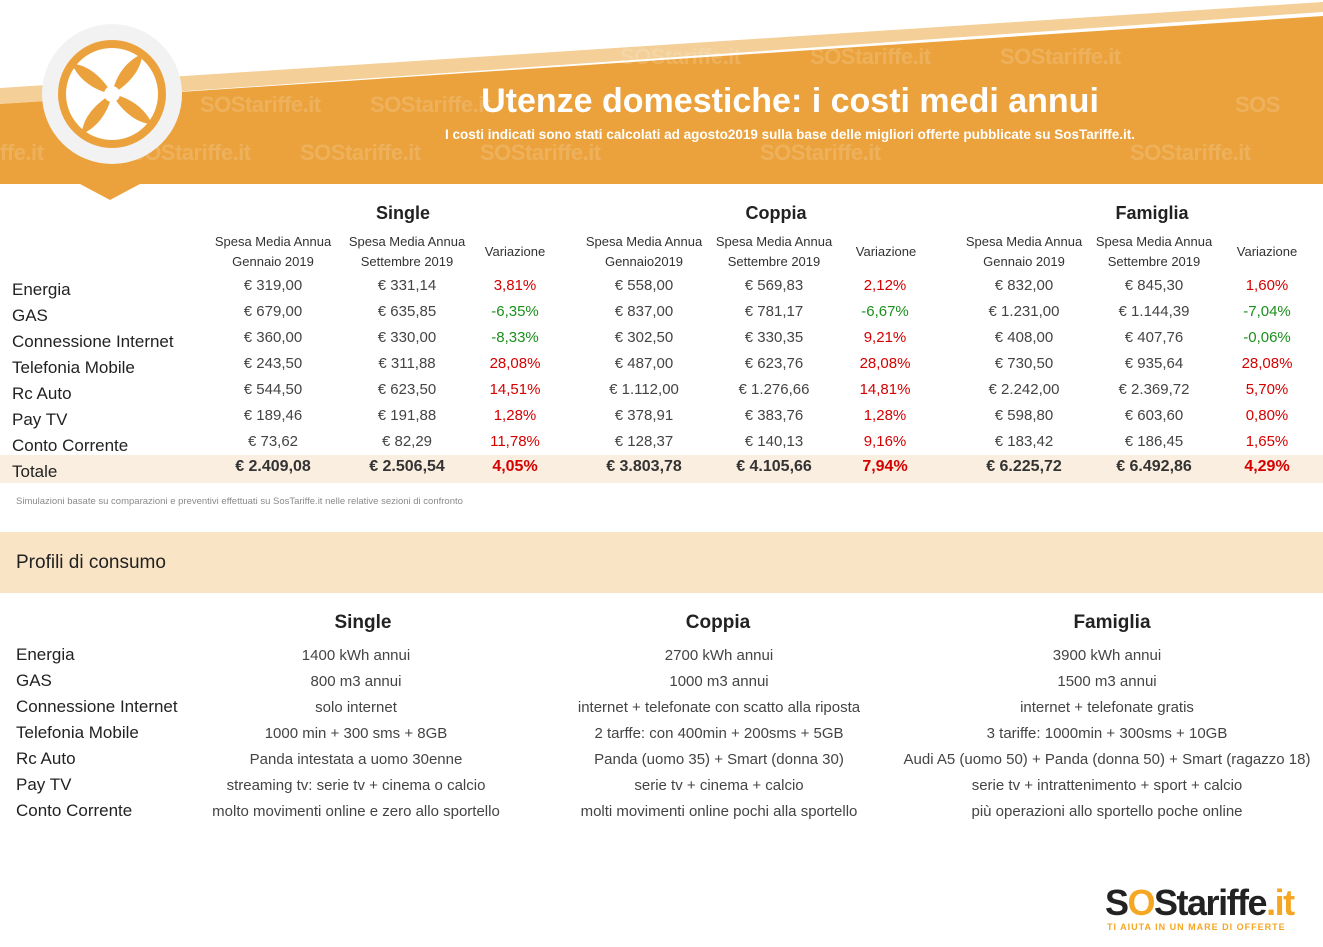  I want to click on cost-cell: € 1.144,39, so click(1154, 311).